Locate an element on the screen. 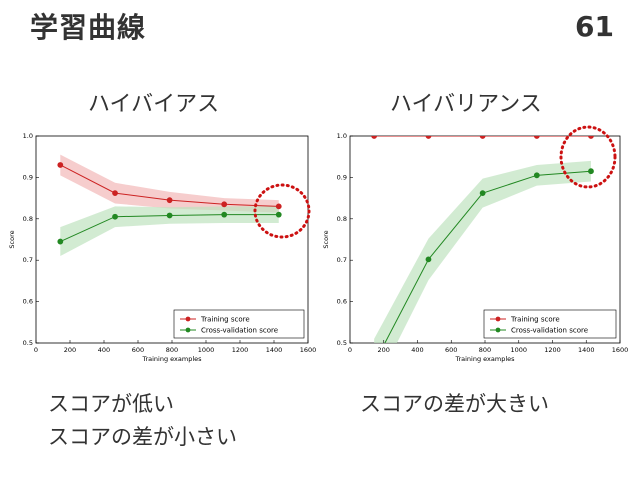 The width and height of the screenshot is (638, 479). plot-content is located at coordinates (169, 205).